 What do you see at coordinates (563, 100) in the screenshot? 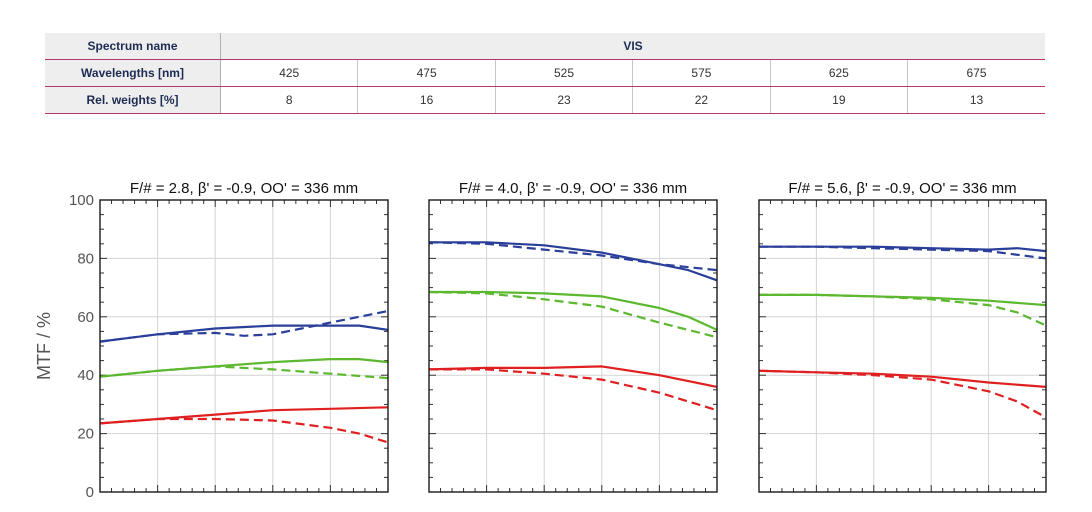
I see `weight-cell: 23` at bounding box center [563, 100].